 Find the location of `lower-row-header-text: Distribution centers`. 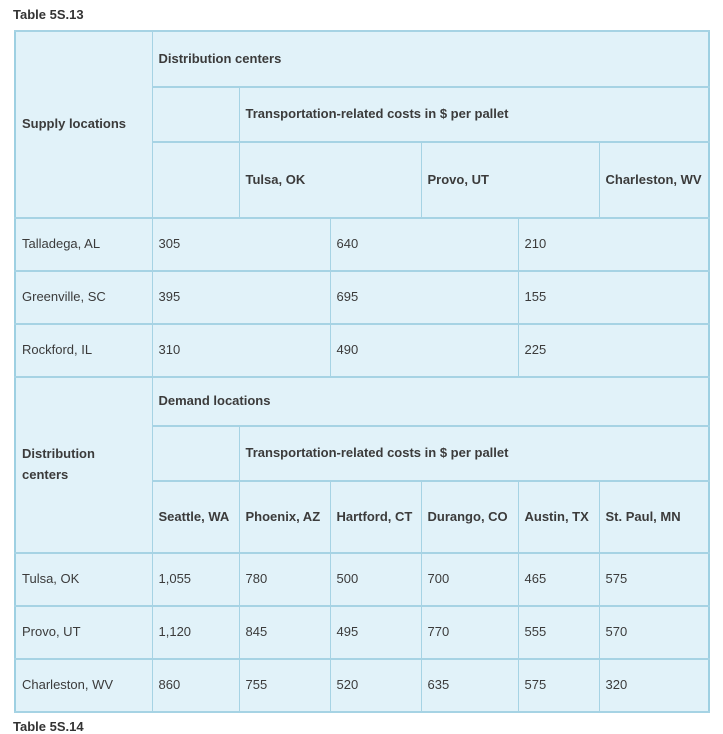

lower-row-header-text: Distribution centers is located at coordinates (58, 464).